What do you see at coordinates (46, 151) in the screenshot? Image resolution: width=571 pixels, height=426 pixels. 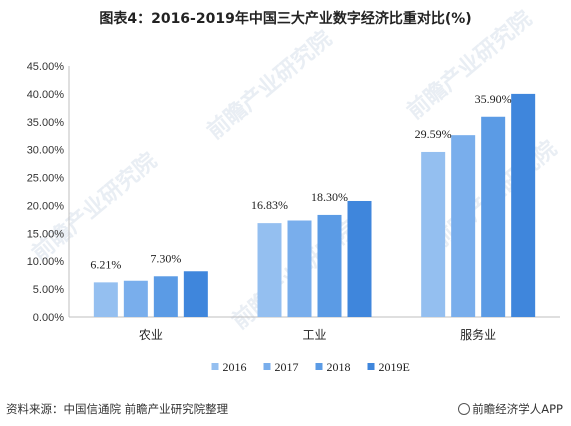 I see `y-tick-label: 30.00%` at bounding box center [46, 151].